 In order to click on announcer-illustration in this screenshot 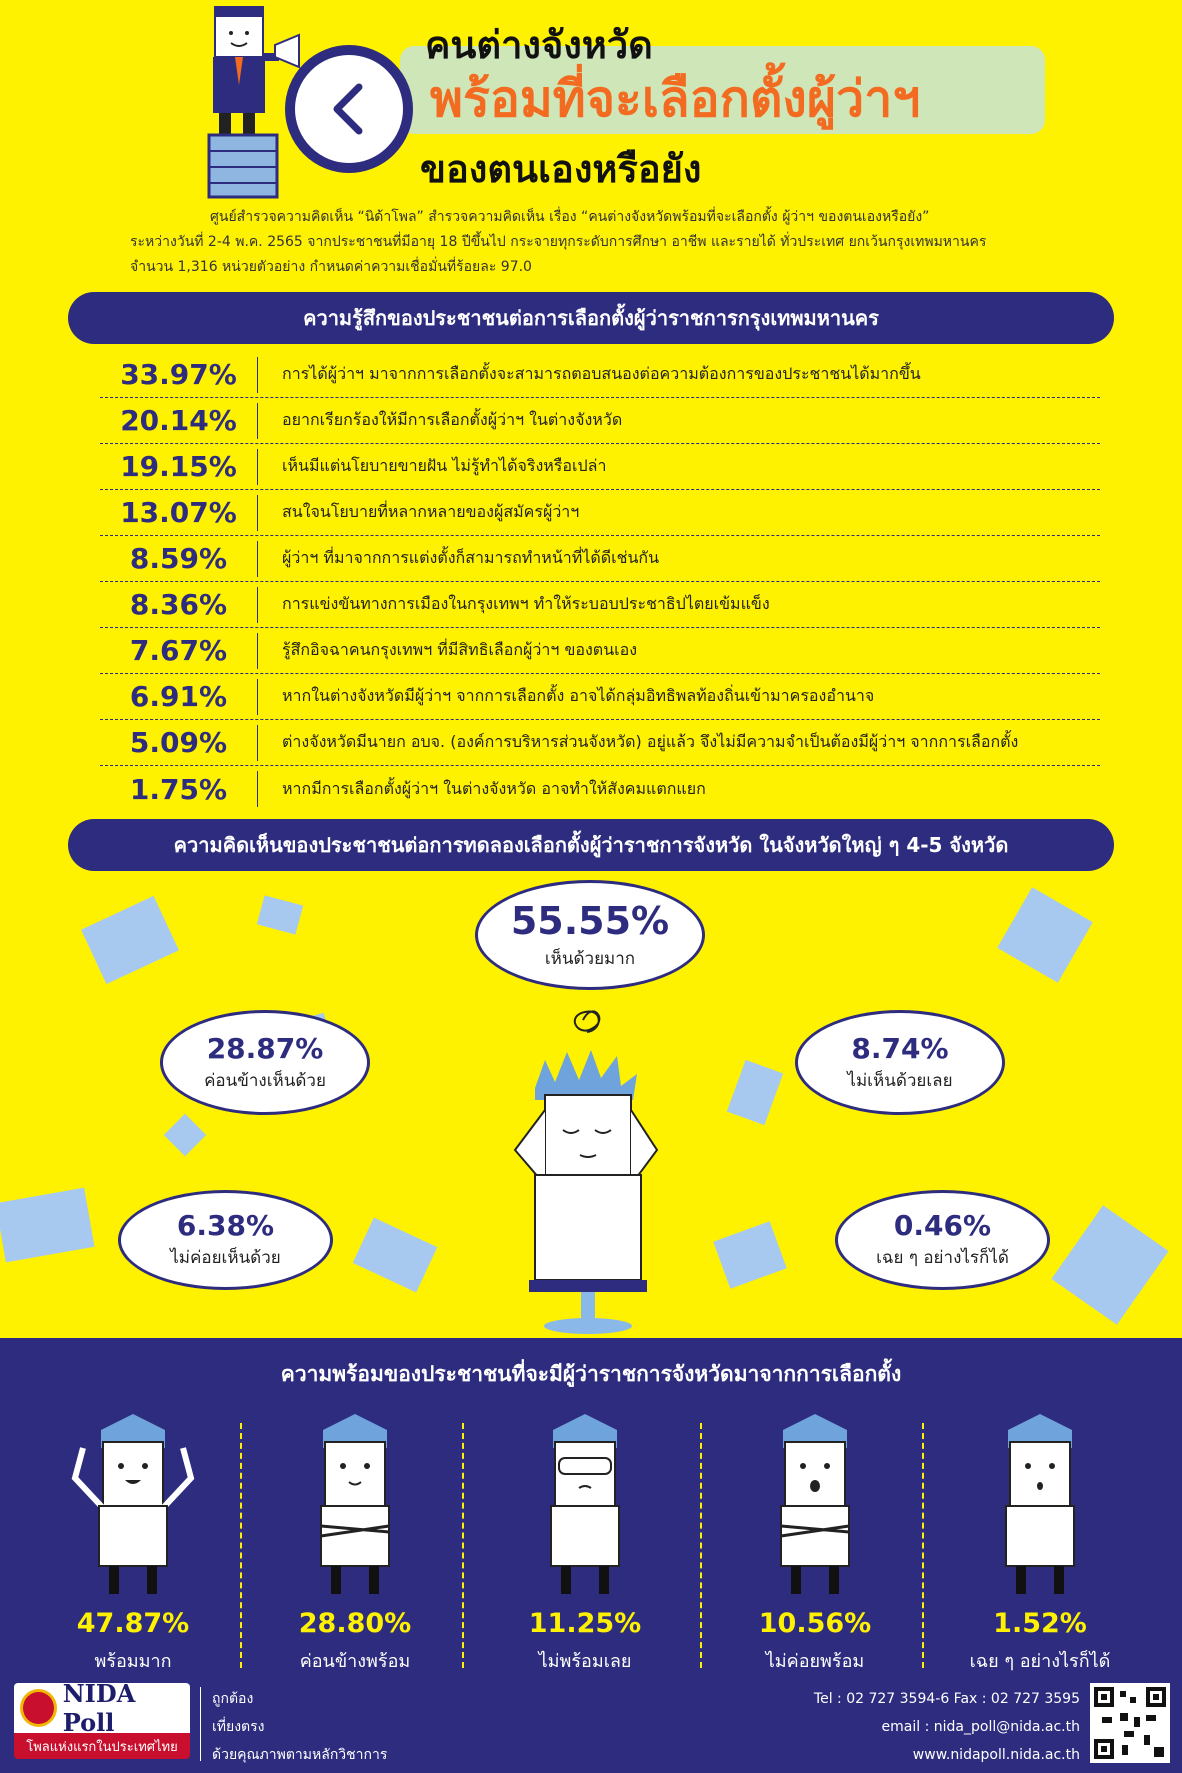, I will do `click(253, 102)`.